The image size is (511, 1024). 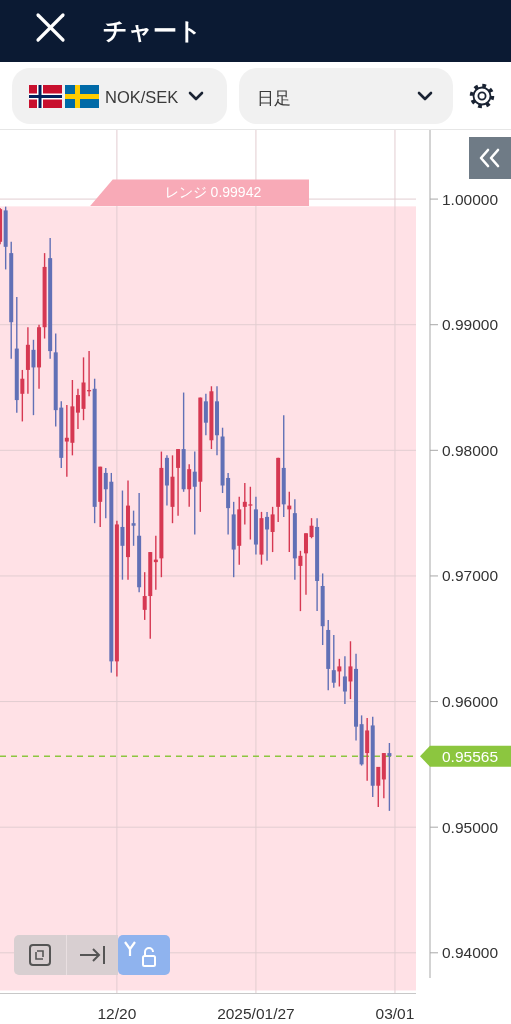 What do you see at coordinates (470, 756) in the screenshot?
I see `ref-line-label: 0.95565` at bounding box center [470, 756].